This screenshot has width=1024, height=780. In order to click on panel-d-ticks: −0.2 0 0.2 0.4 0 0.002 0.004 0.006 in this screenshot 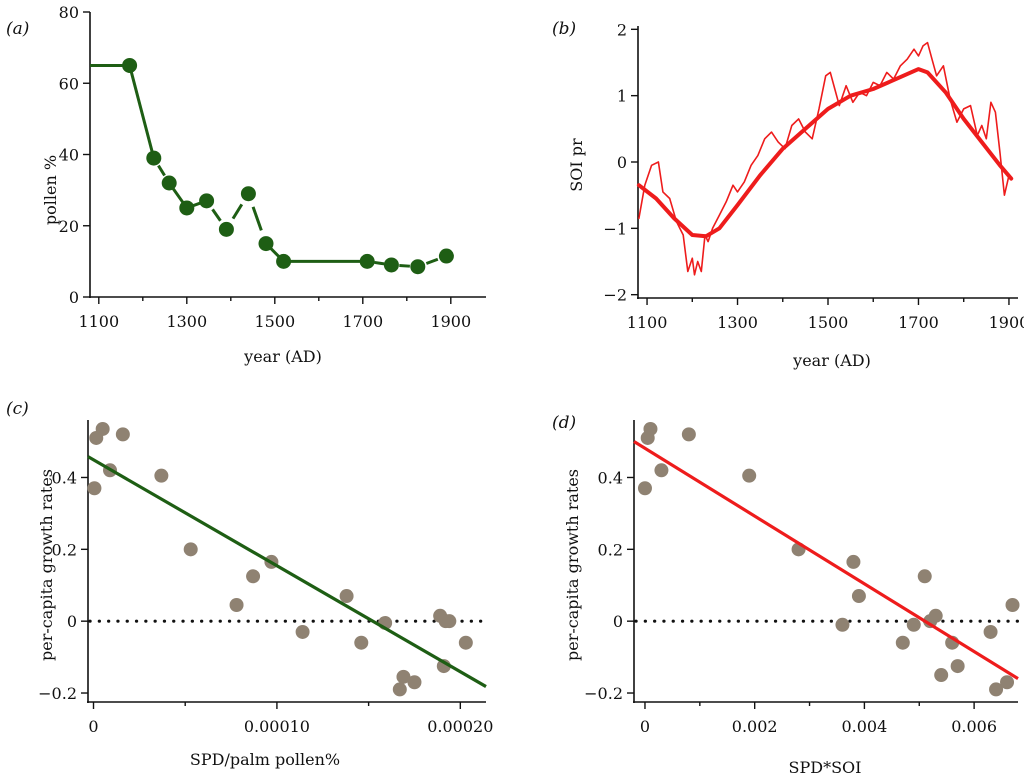, I will do `click(790, 602)`.